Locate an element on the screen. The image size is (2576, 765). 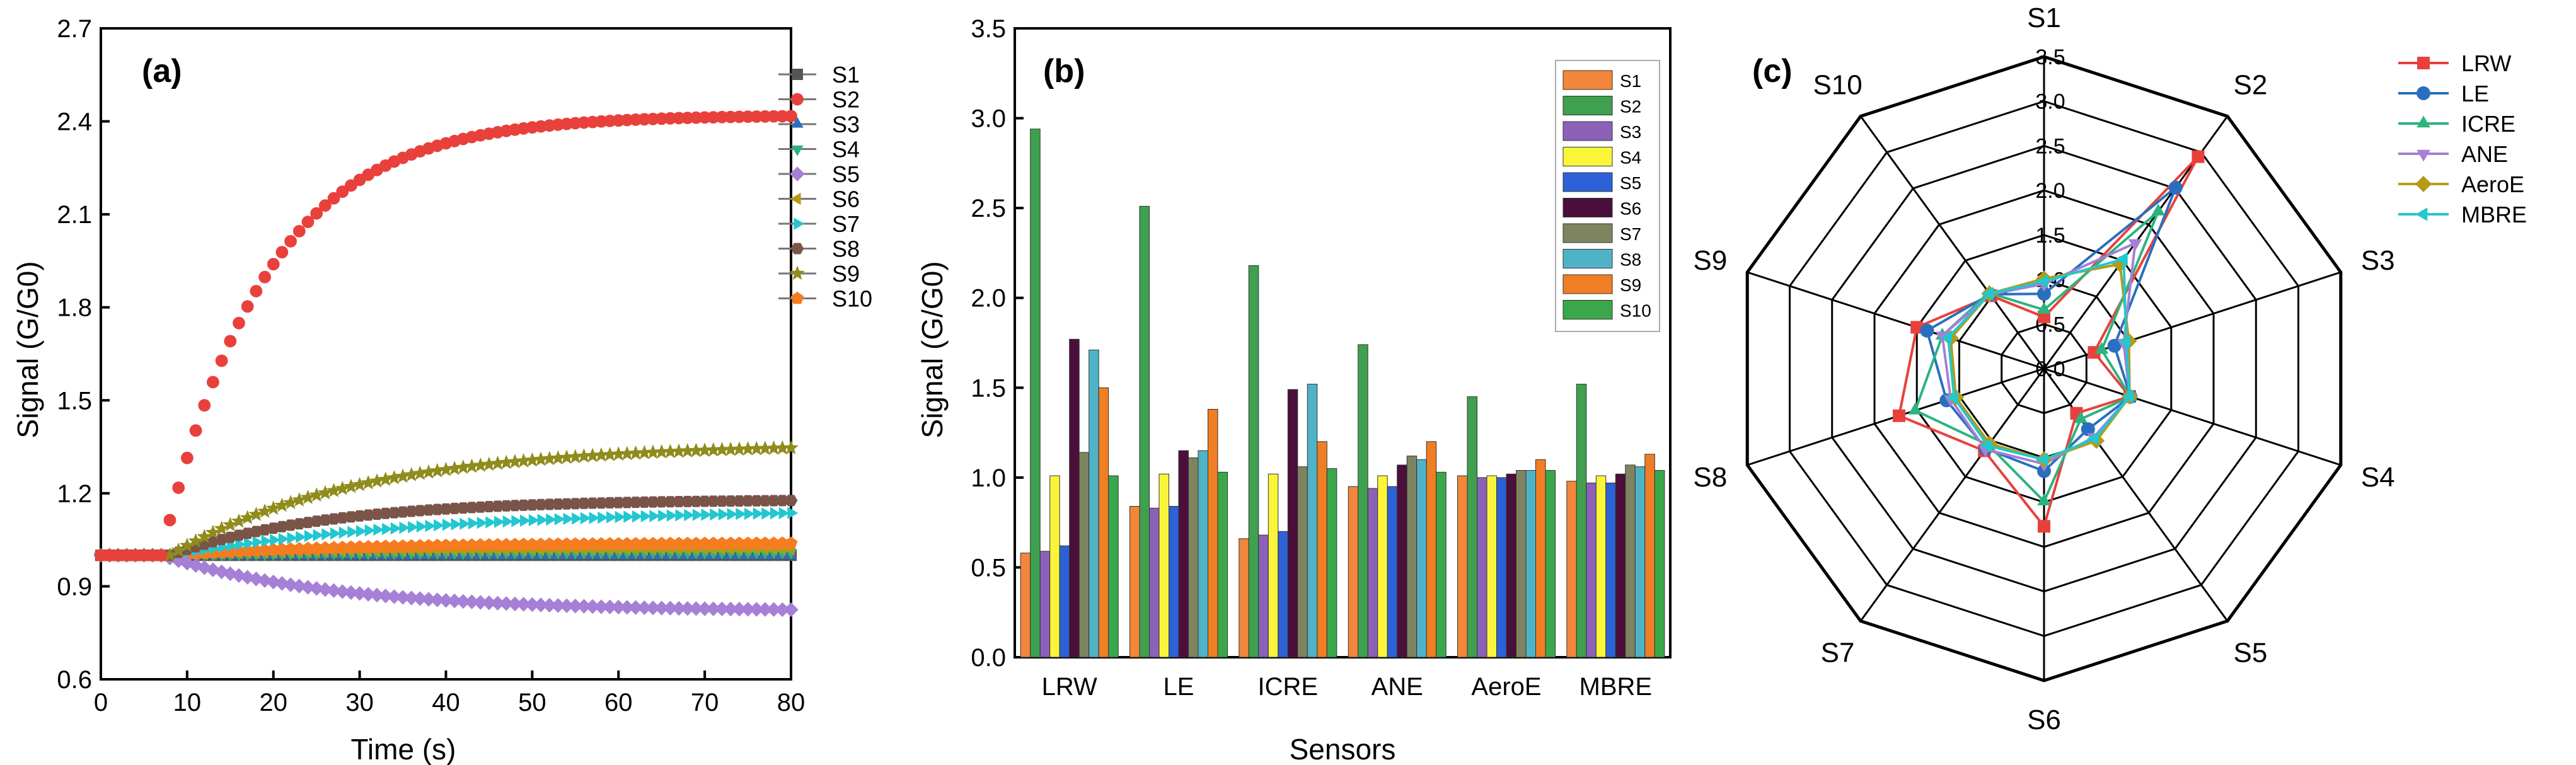
panel-b-bar-S8-AeroE is located at coordinates (1530, 564).